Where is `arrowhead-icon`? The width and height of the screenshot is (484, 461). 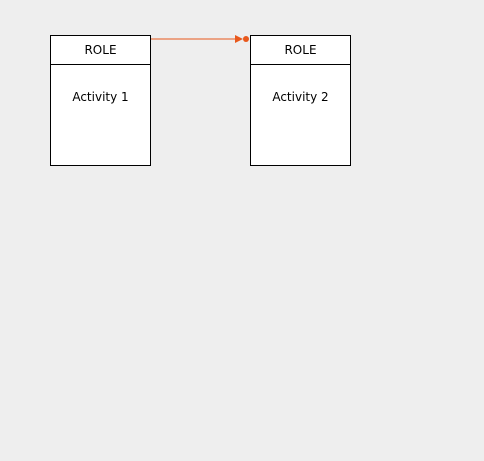
arrowhead-icon is located at coordinates (239, 39).